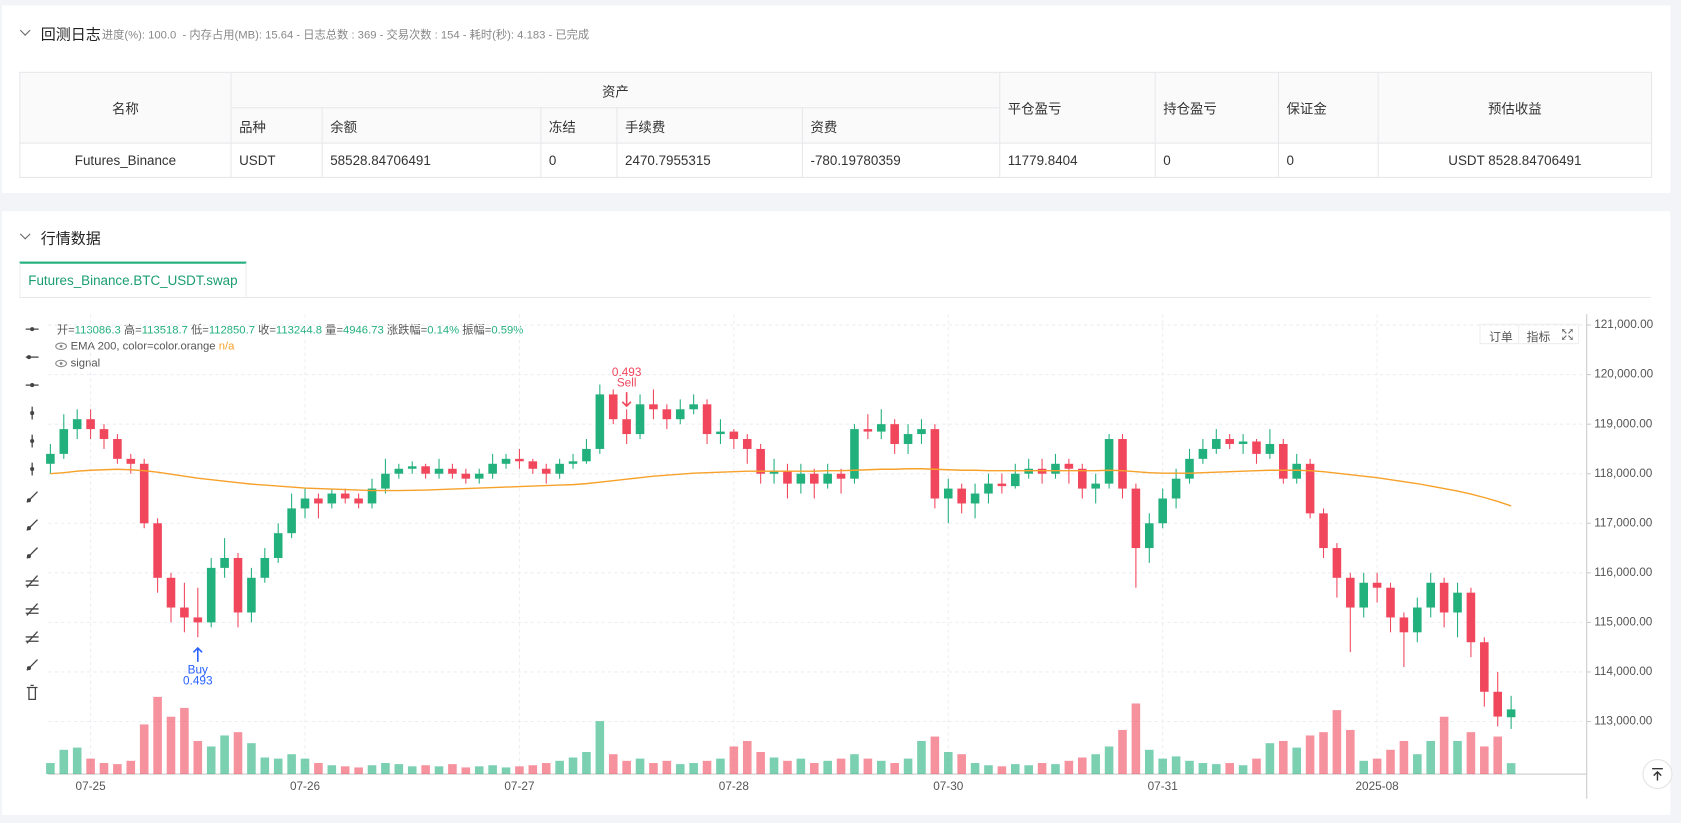 The height and width of the screenshot is (823, 1681). What do you see at coordinates (1657, 774) in the screenshot?
I see `scroll-top-button` at bounding box center [1657, 774].